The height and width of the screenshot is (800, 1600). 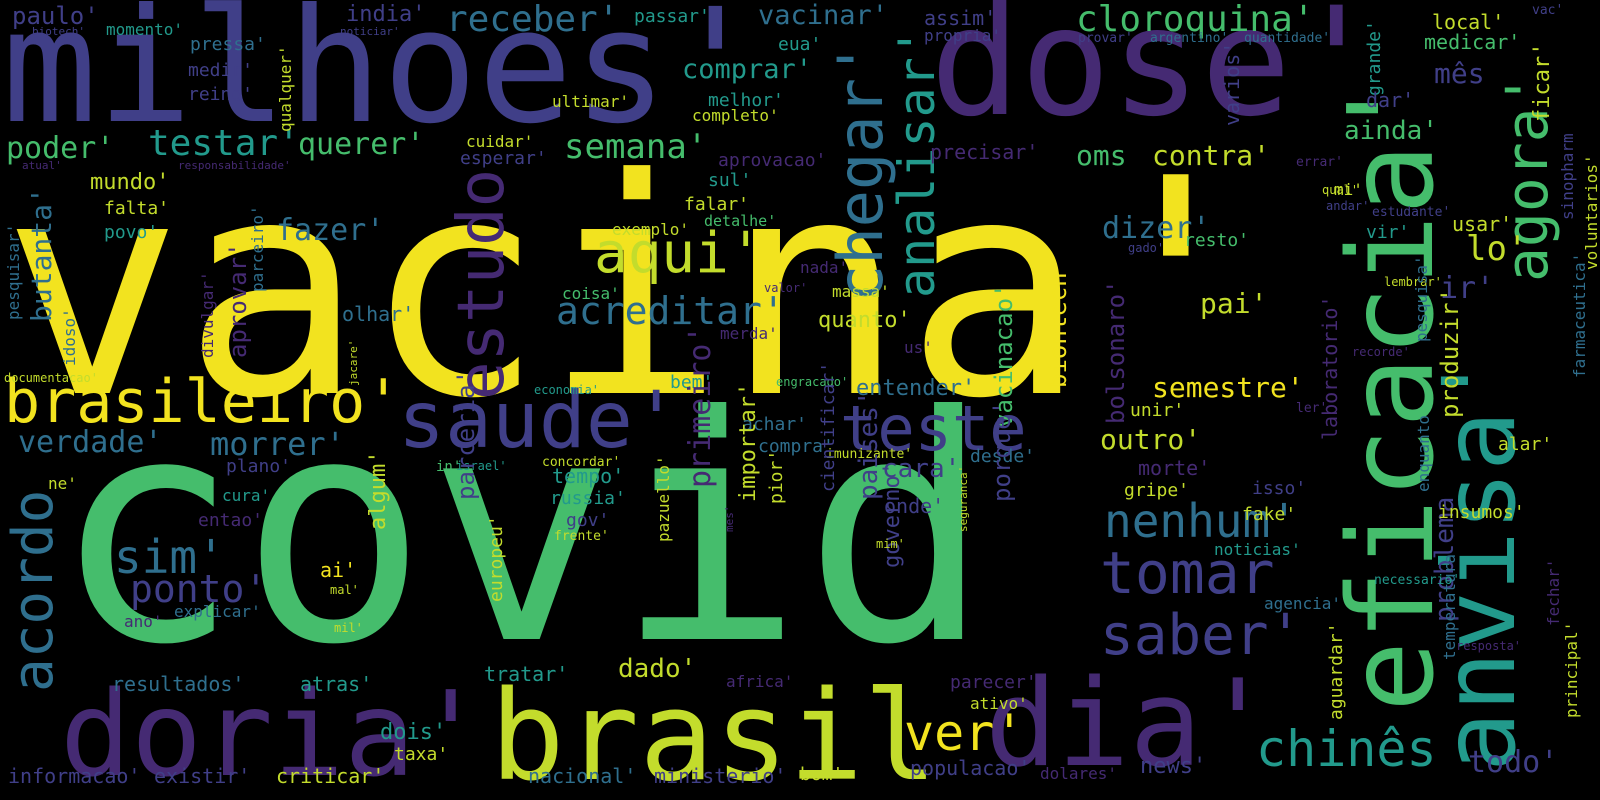 I want to click on word: mi', so click(x=1348, y=189).